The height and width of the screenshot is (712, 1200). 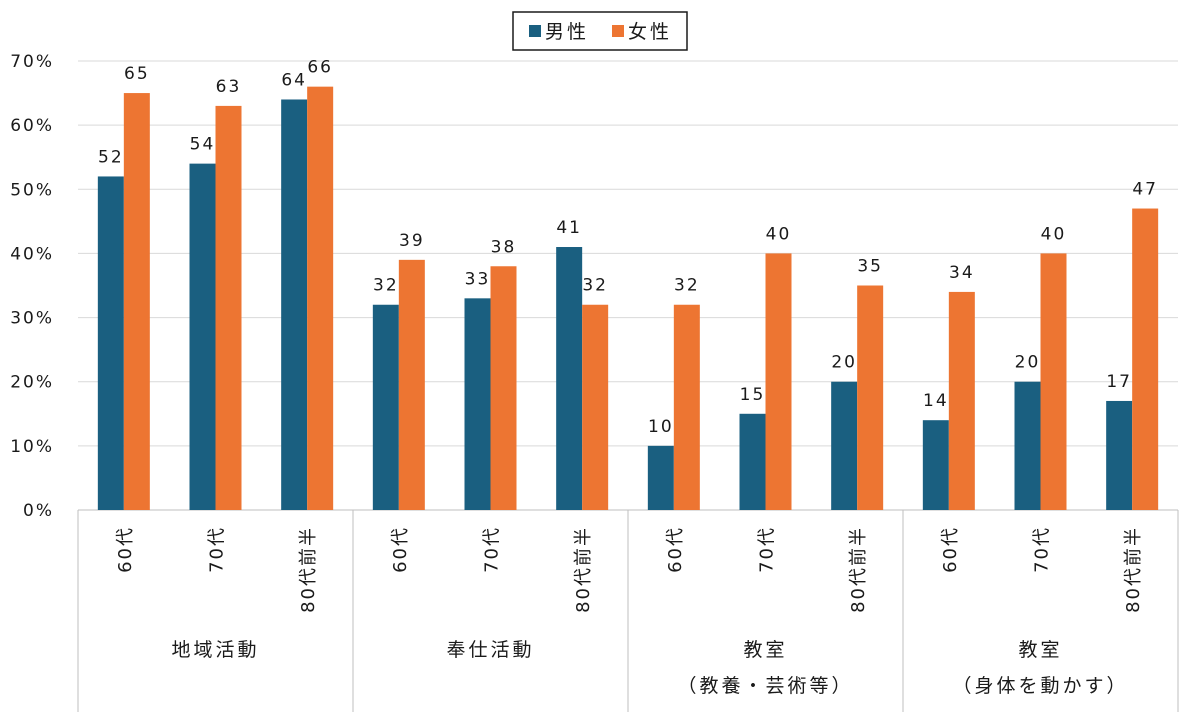 I want to click on y-tick-label: 70%, so click(x=32, y=62).